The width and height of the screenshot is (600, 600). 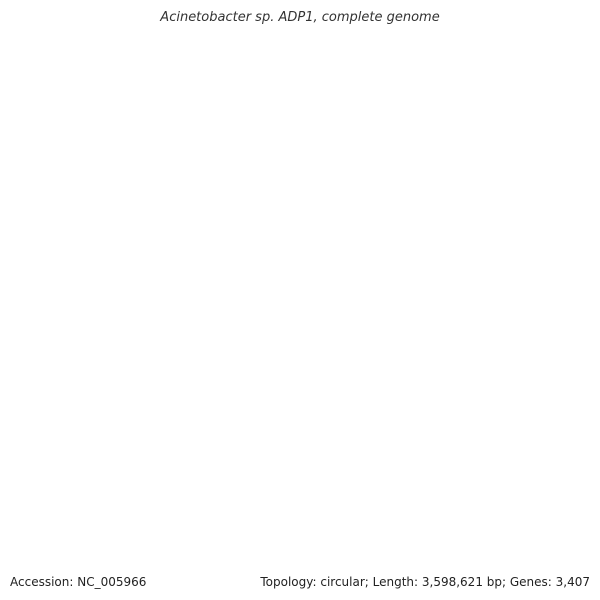 I want to click on genome-title: Acinetobacter sp. ADP1, complete genome, so click(x=300, y=17).